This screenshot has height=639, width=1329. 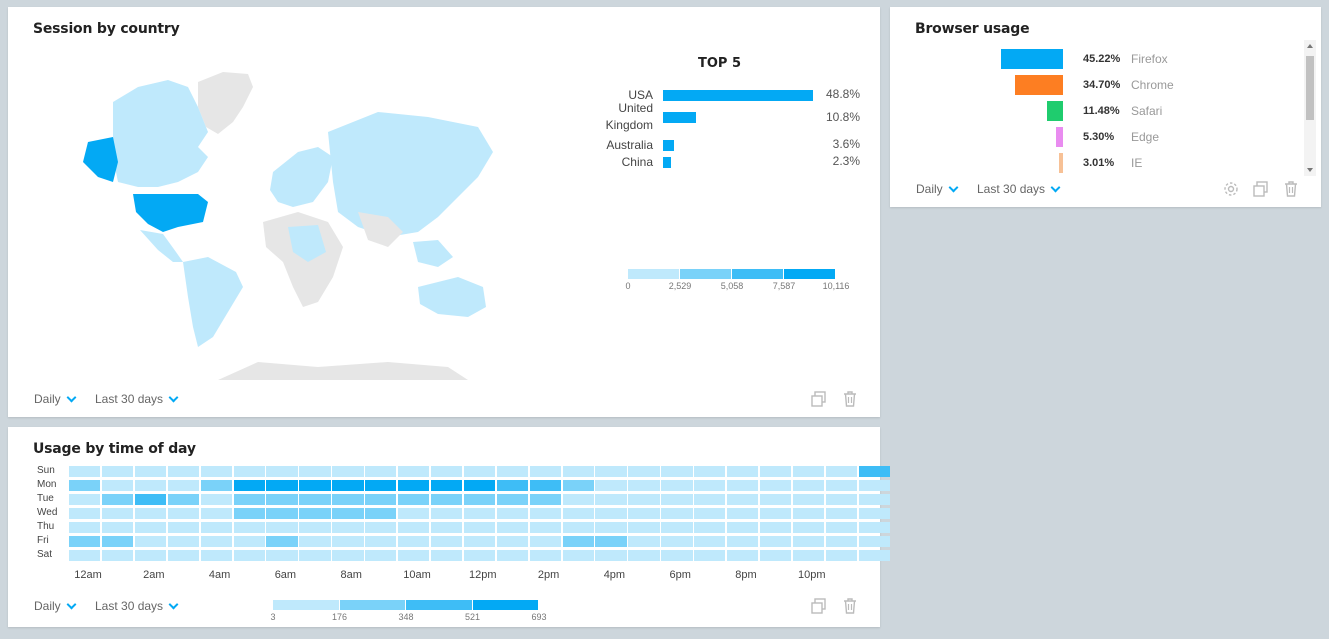 I want to click on map-mexico, so click(x=161, y=246).